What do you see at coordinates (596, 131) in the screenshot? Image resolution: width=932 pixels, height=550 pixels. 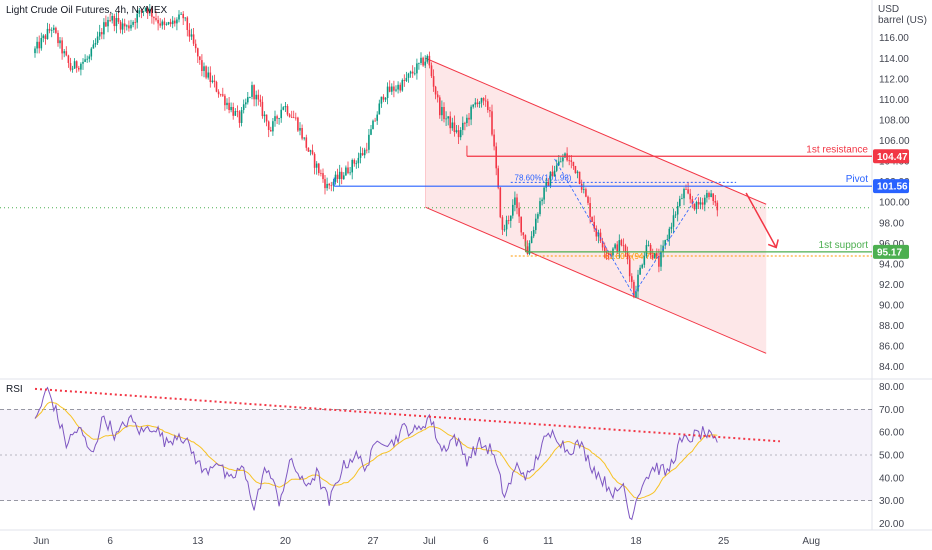 I see `channel-upper-line` at bounding box center [596, 131].